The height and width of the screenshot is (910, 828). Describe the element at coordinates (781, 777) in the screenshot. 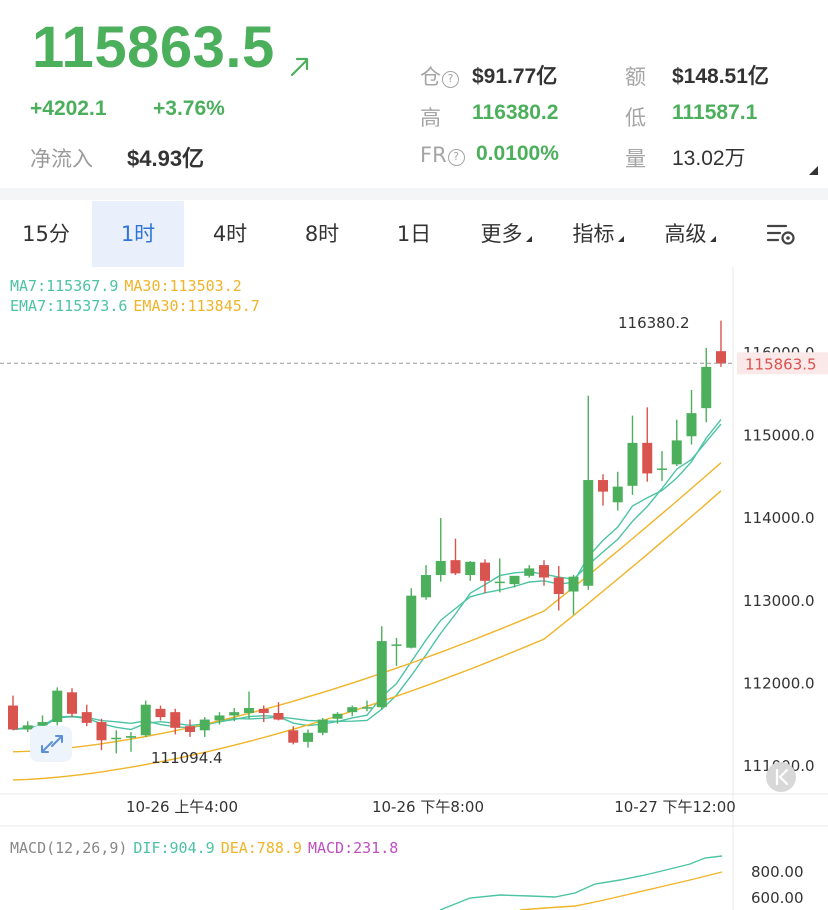

I see `scroll-to-latest-button` at that location.